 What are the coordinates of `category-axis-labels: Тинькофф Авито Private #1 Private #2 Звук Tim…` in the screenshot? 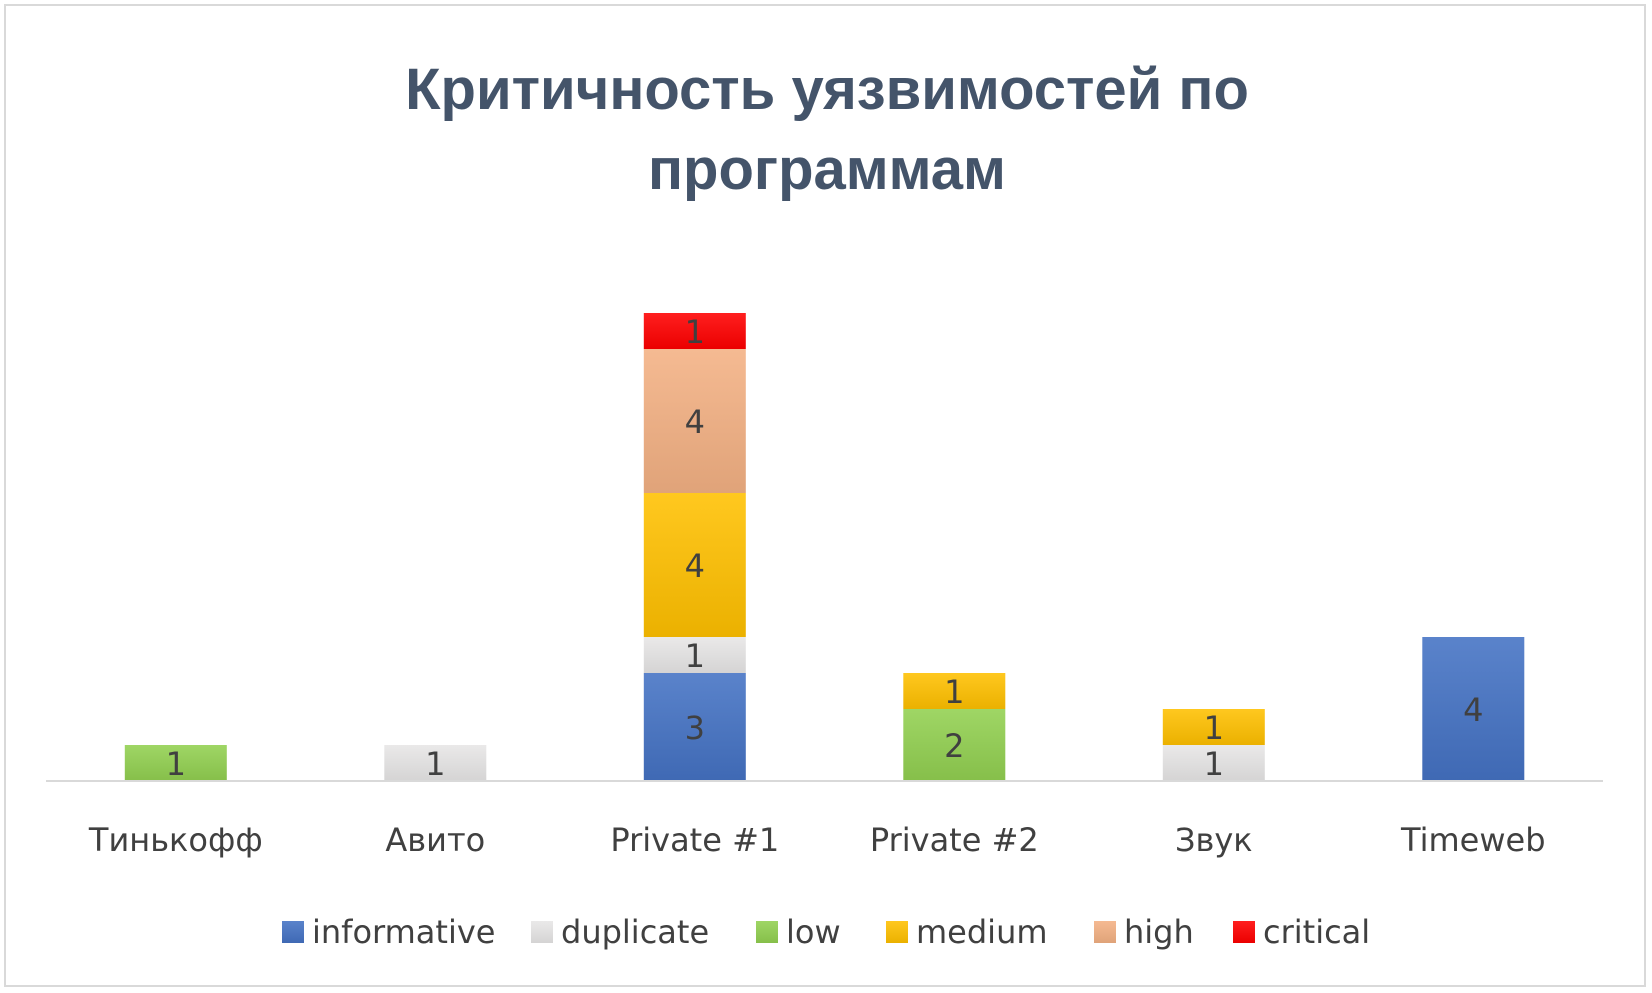 It's located at (817, 840).